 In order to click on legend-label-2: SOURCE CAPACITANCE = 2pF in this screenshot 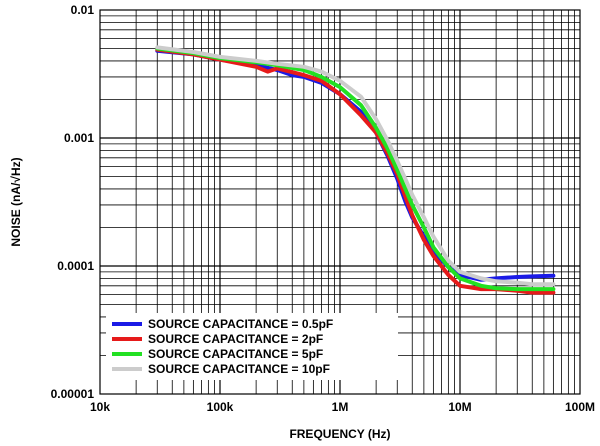, I will do `click(235, 339)`.